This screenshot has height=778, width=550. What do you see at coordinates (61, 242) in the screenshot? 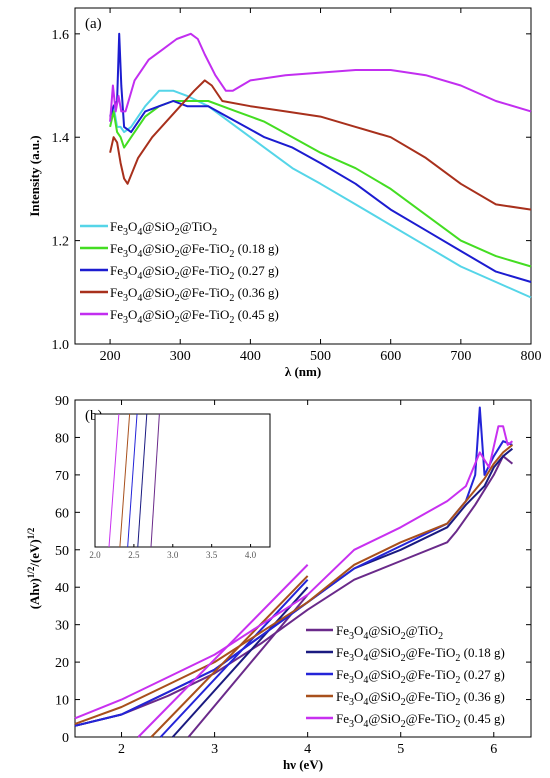
I see `y-tick-label: 1.2` at bounding box center [61, 242].